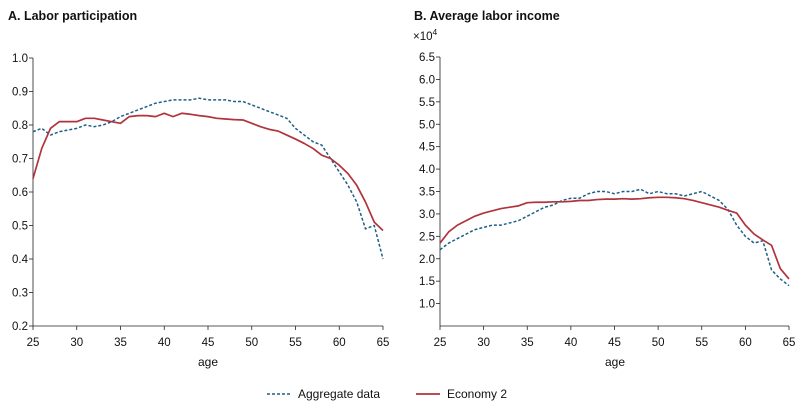 The image size is (800, 406). I want to click on chart-b-x-tick-label: 65, so click(789, 343).